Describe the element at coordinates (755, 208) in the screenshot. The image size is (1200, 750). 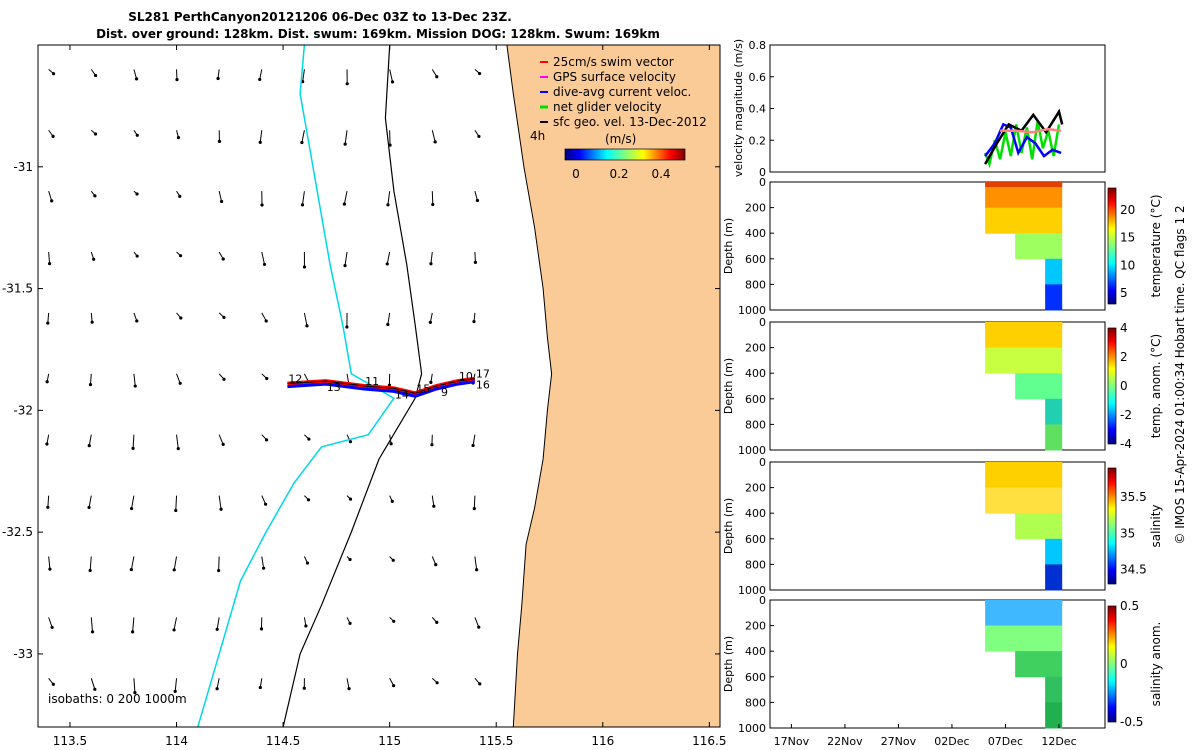
I see `y-tick-label: 200` at that location.